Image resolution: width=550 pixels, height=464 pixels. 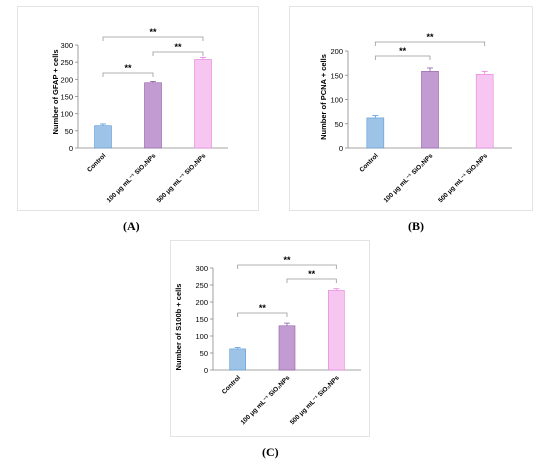 I want to click on panel-label-b: (B), so click(x=416, y=226).